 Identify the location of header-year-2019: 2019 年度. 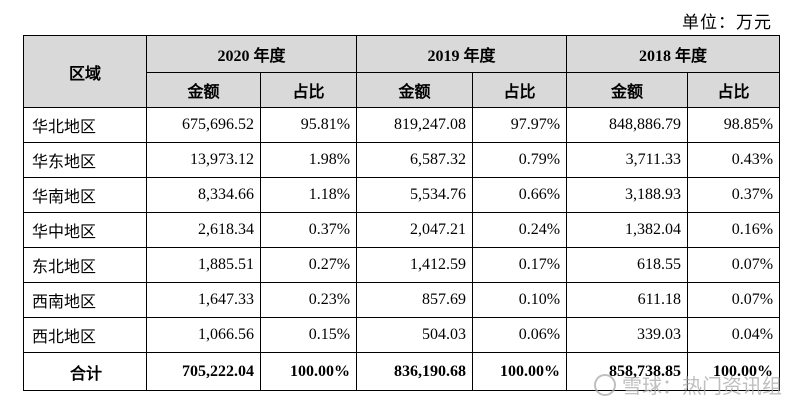
(462, 54).